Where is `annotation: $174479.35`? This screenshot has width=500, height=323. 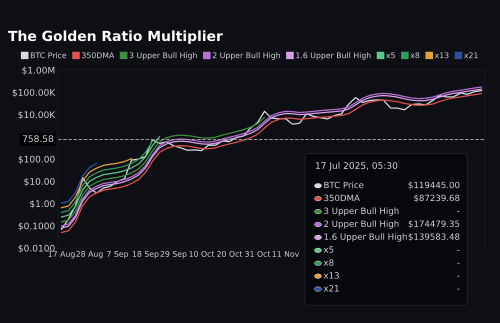
annotation: $174479.35 is located at coordinates (434, 224).